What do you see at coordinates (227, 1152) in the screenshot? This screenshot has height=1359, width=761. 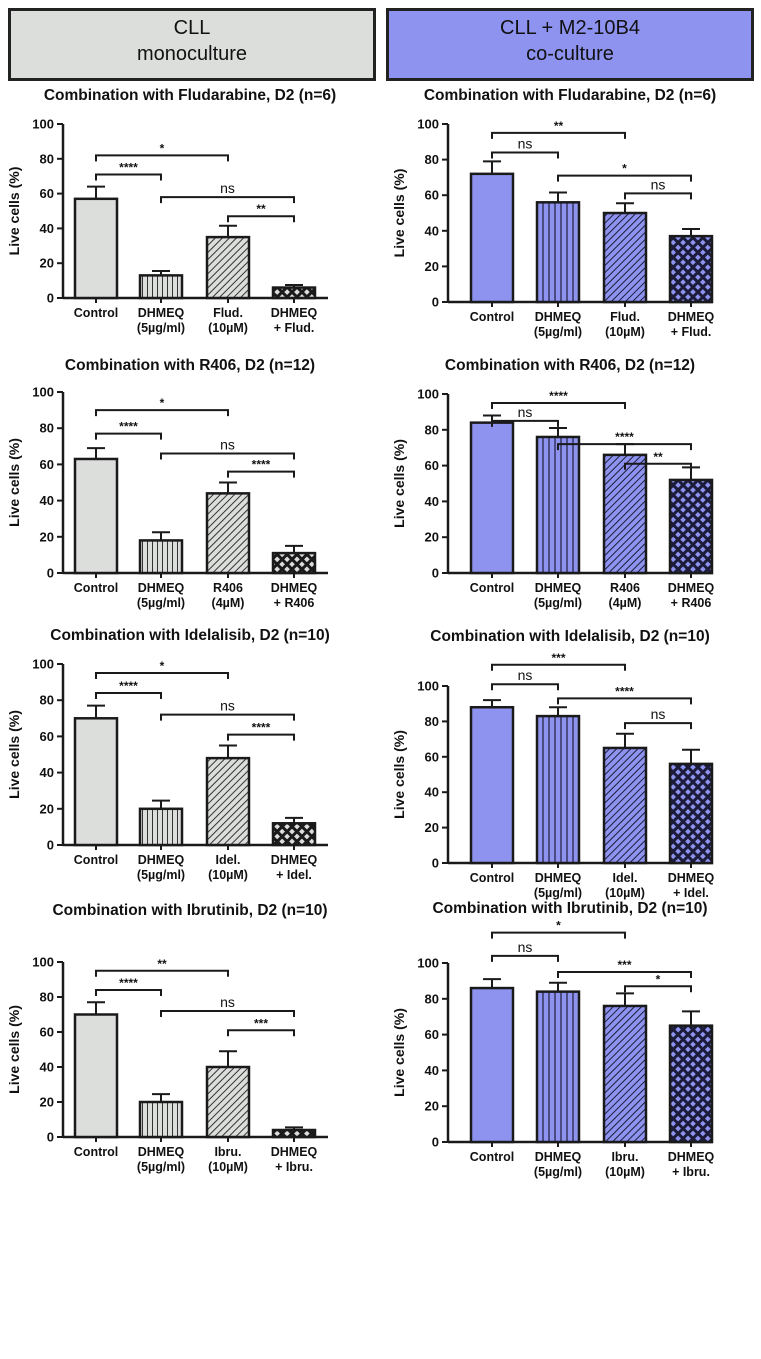 I see `x-tick-label: Ibru.` at bounding box center [227, 1152].